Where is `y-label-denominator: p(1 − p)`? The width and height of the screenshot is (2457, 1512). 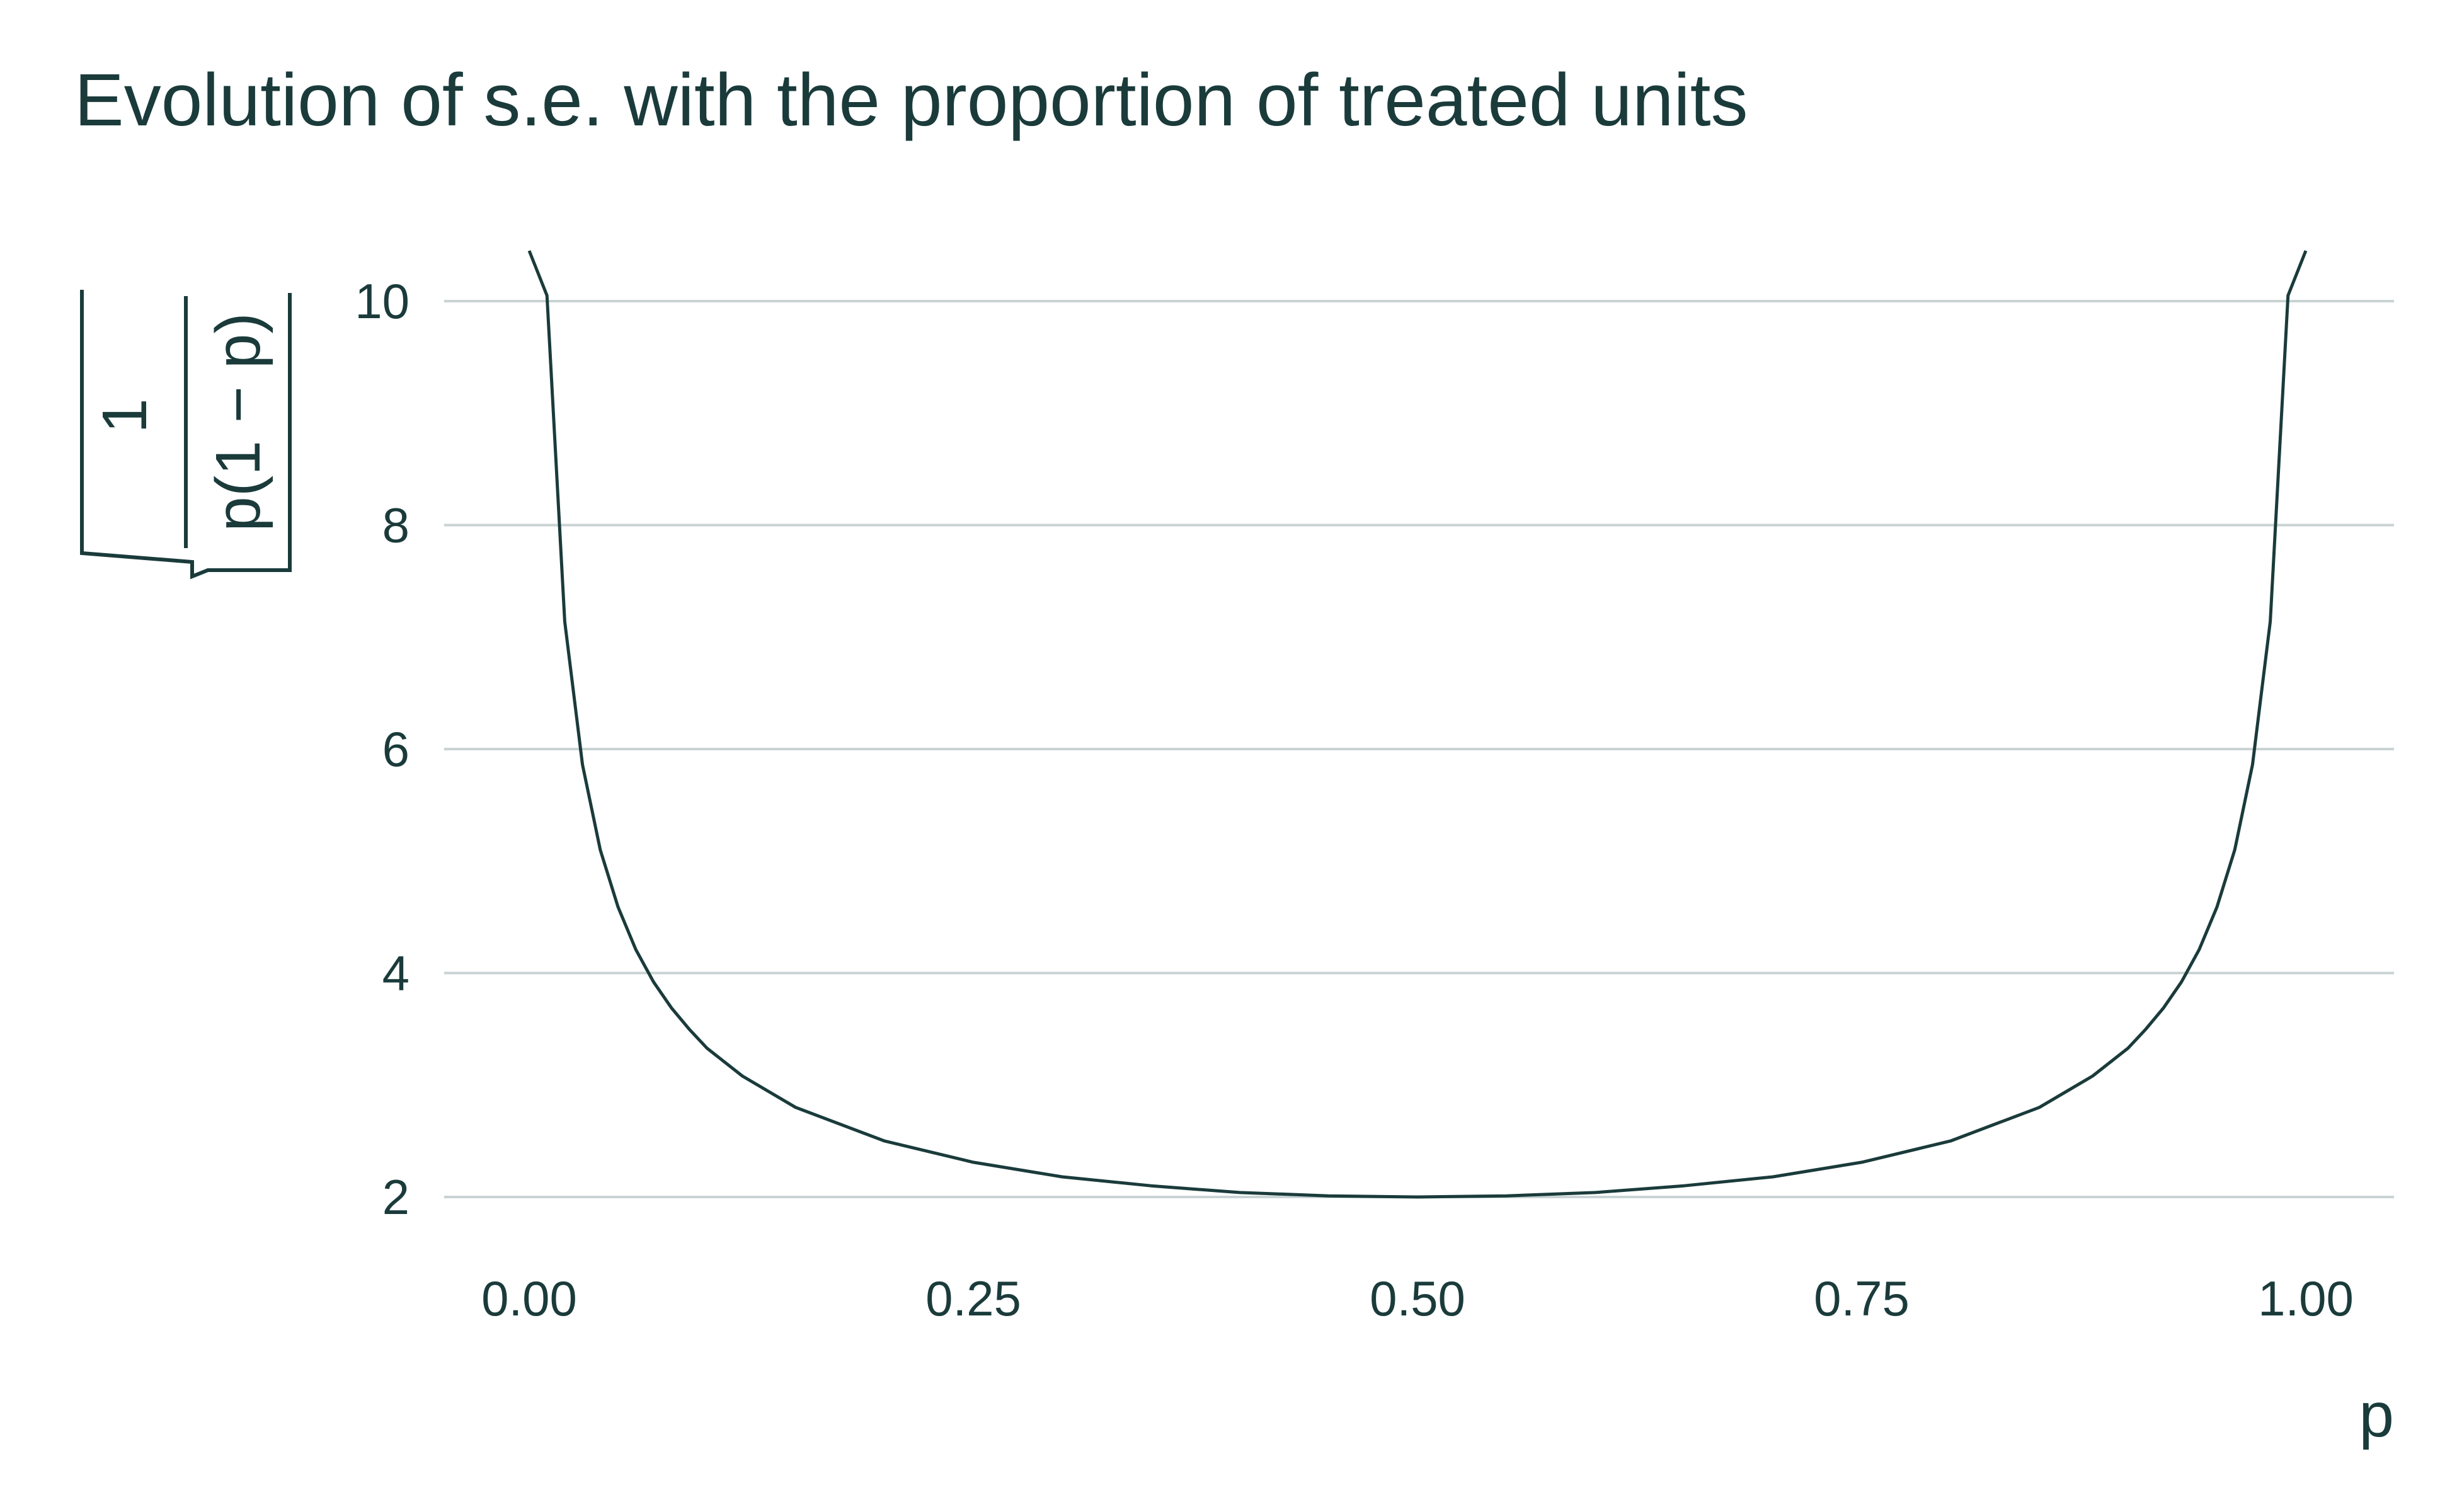 y-label-denominator: p(1 − p) is located at coordinates (238, 421).